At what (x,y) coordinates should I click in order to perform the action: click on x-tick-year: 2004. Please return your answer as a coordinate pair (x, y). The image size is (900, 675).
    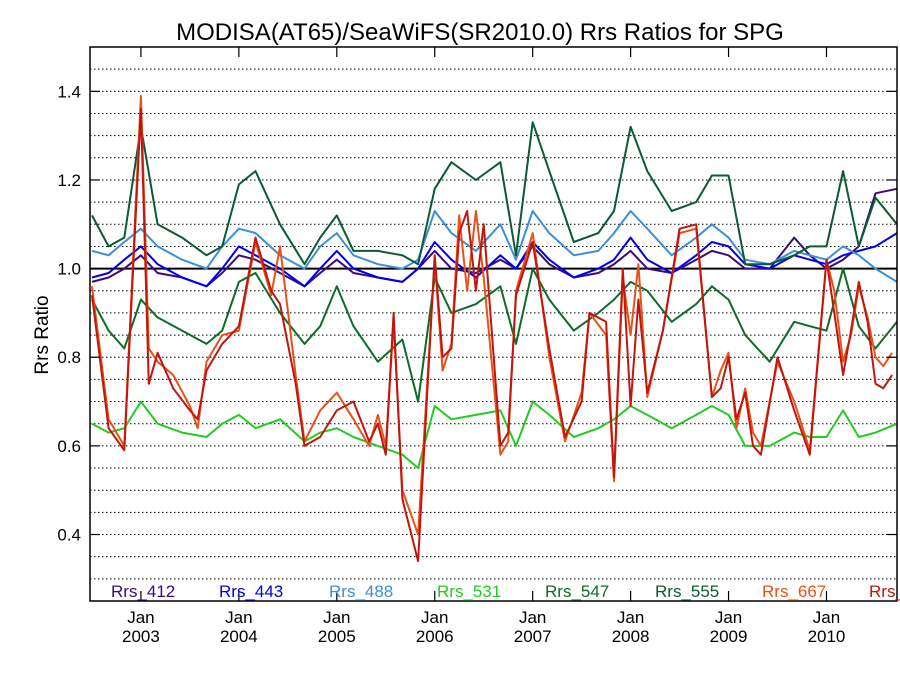
    Looking at the image, I should click on (239, 636).